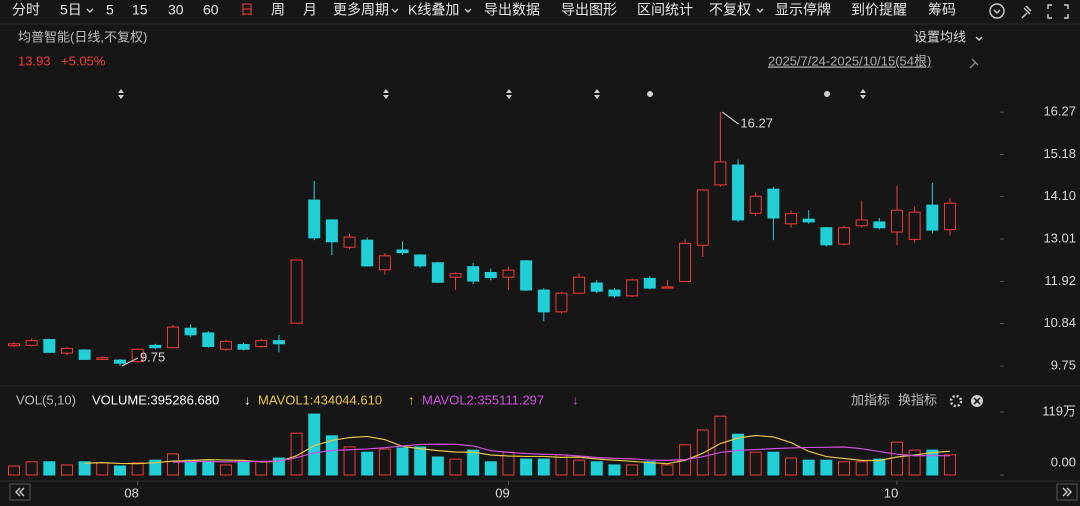 Image resolution: width=1080 pixels, height=506 pixels. I want to click on expand-icon, so click(1058, 11).